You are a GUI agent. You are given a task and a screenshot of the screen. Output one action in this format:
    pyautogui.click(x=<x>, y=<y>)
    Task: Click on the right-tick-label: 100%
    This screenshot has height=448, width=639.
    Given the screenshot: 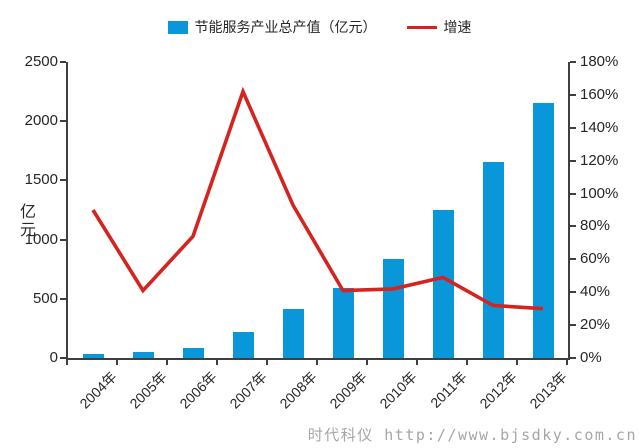 What is the action you would take?
    pyautogui.click(x=599, y=193)
    